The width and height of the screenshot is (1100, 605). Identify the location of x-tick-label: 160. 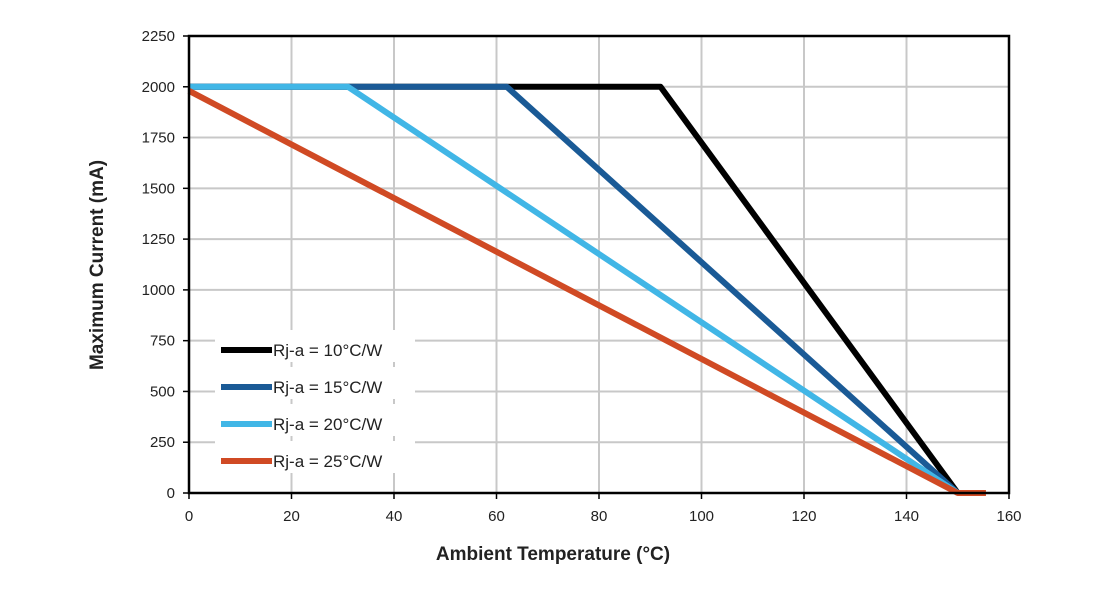
(1008, 516).